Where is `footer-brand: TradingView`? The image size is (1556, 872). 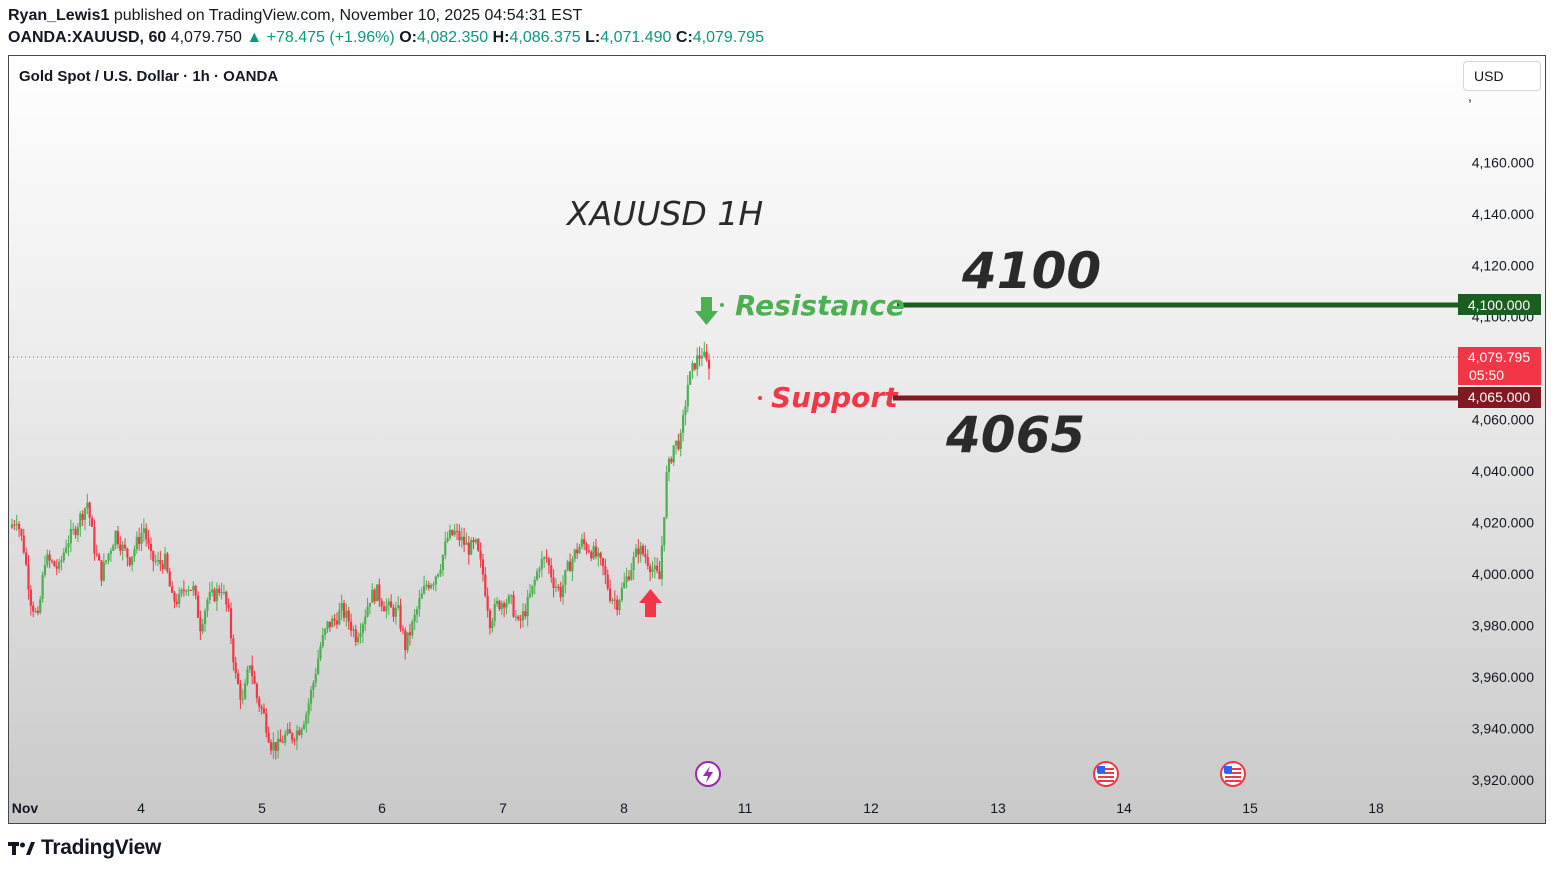
footer-brand: TradingView is located at coordinates (84, 848).